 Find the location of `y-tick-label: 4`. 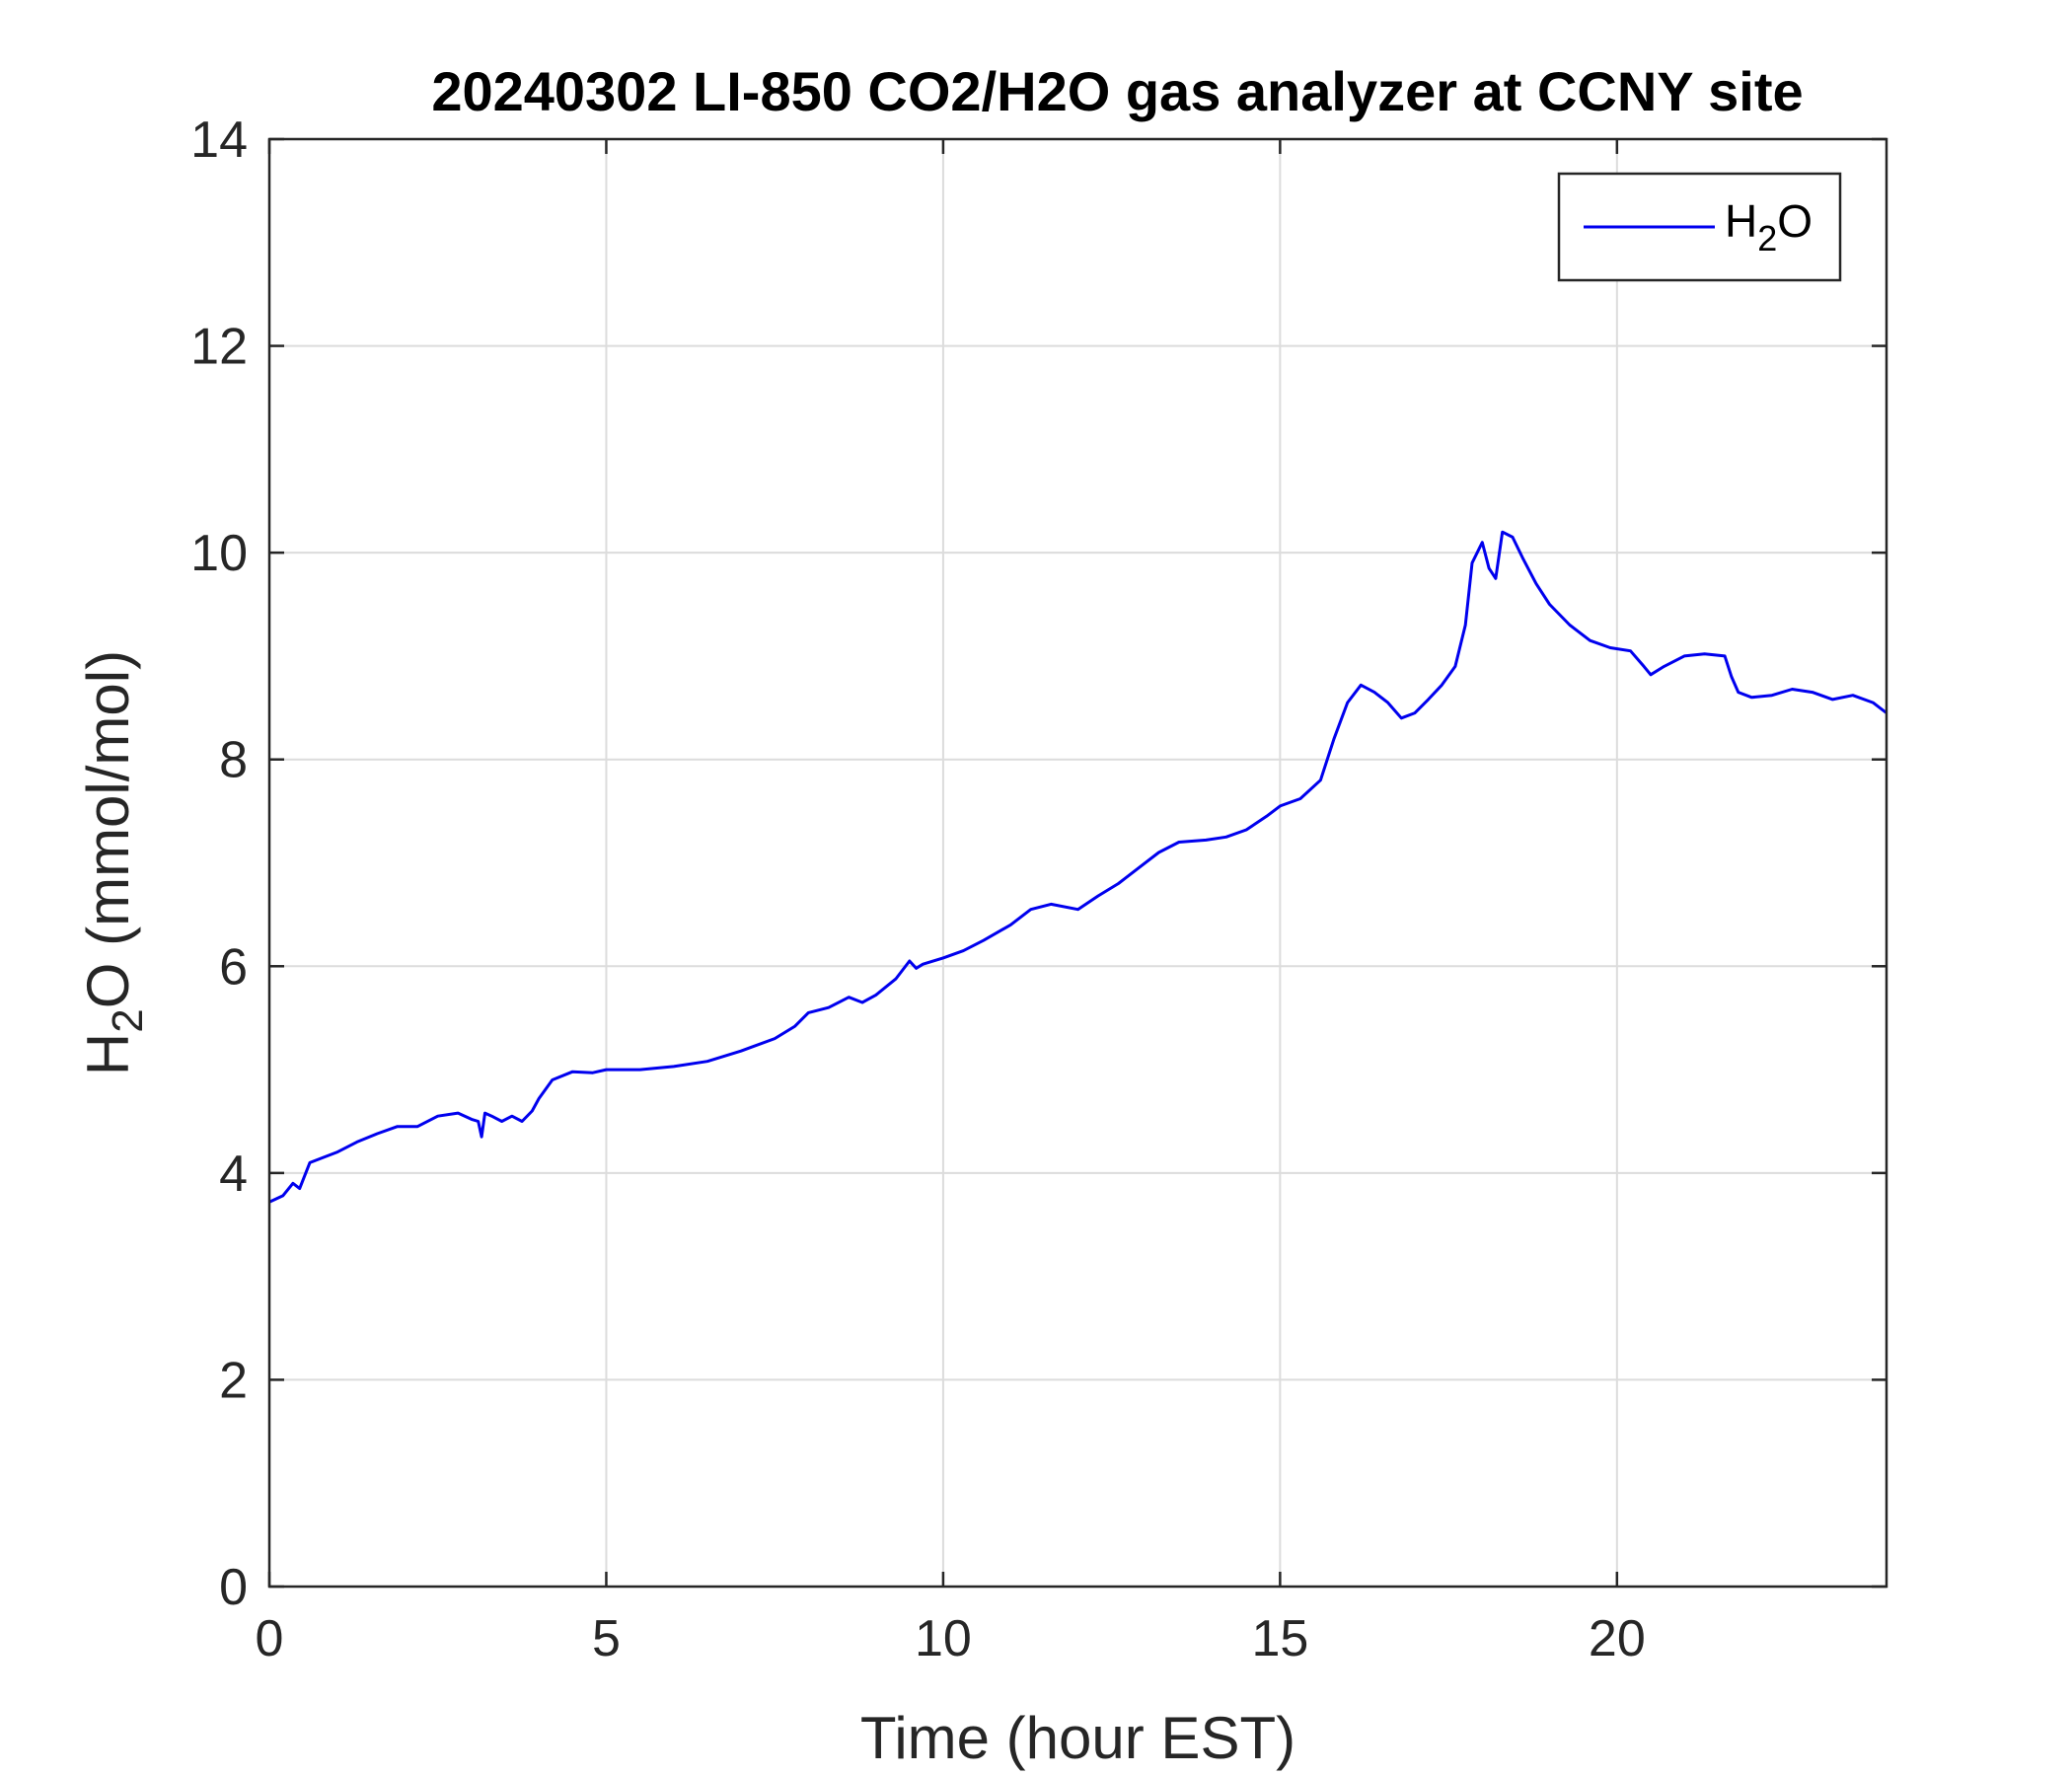

y-tick-label: 4 is located at coordinates (234, 1174).